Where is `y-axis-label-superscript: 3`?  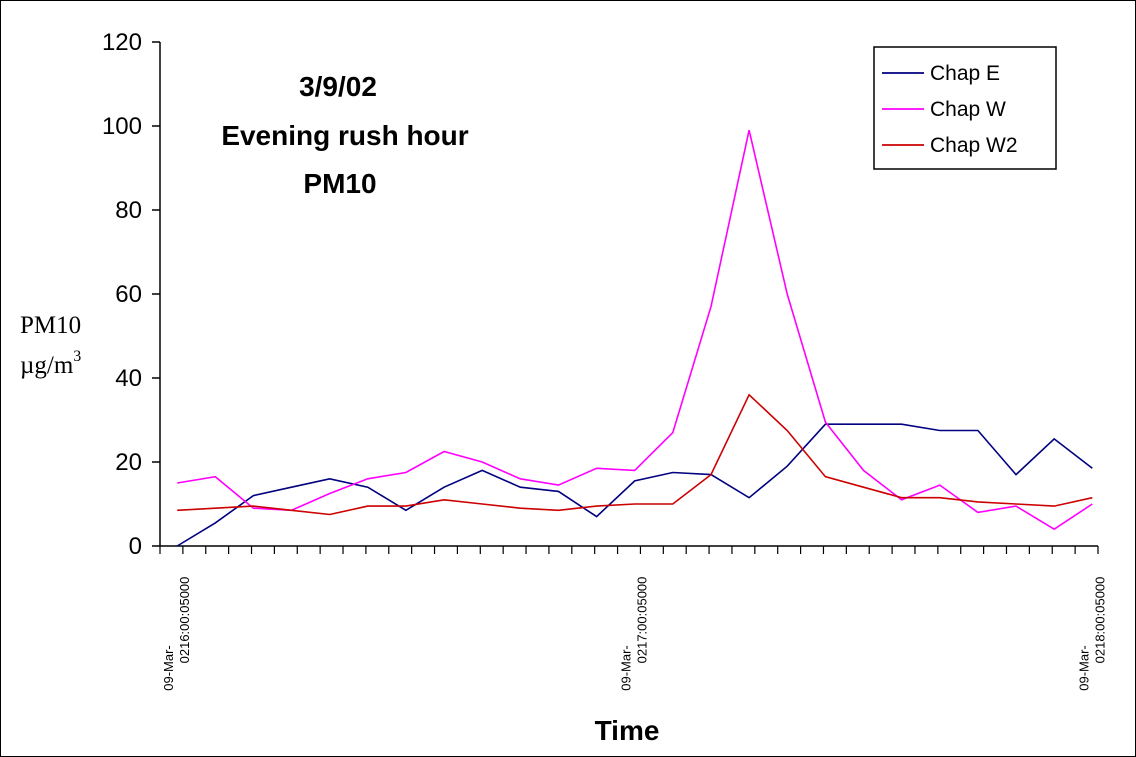
y-axis-label-superscript: 3 is located at coordinates (77, 356).